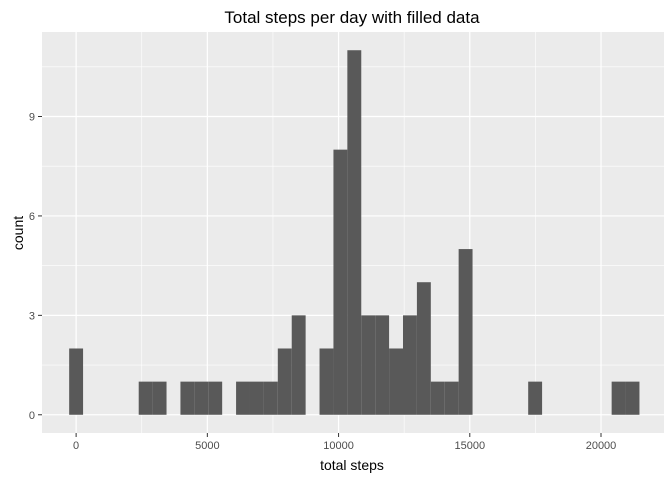 This screenshot has height=480, width=672. What do you see at coordinates (469, 446) in the screenshot?
I see `x-tick-label: 15000` at bounding box center [469, 446].